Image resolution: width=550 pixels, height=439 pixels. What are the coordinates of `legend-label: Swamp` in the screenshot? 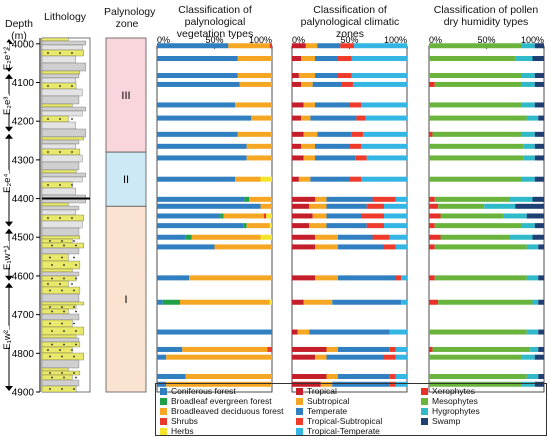 It's located at (446, 421).